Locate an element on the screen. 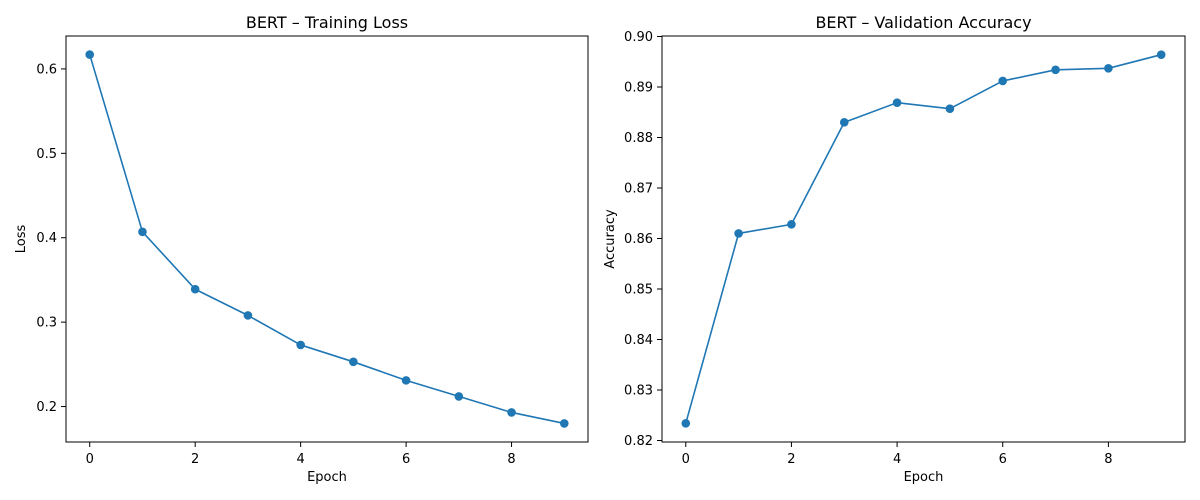 This screenshot has height=500, width=1200. training-loss-x-axis-label: Epoch is located at coordinates (327, 477).